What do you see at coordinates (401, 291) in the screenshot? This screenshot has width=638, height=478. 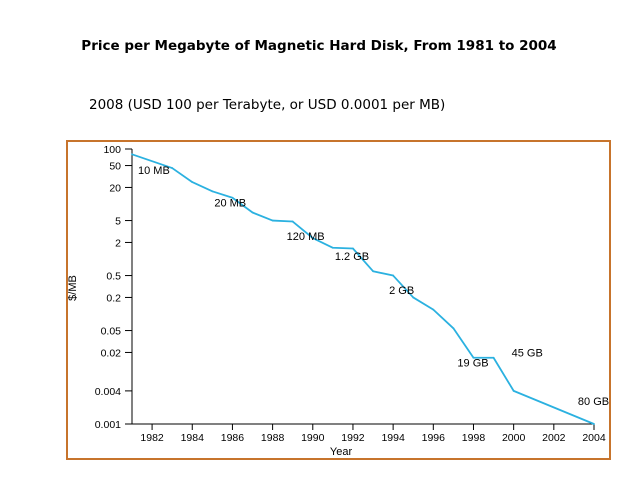 I see `capacity-label: 2 GB` at bounding box center [401, 291].